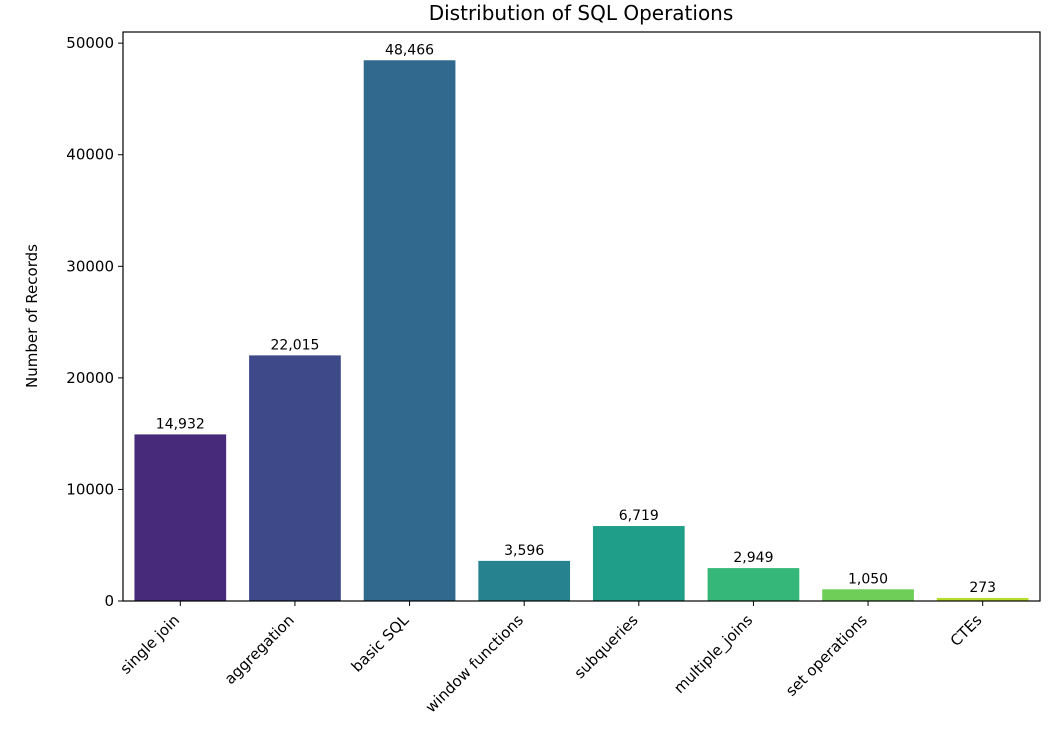 The width and height of the screenshot is (1060, 740). I want to click on y-tick-label: 50000, so click(90, 43).